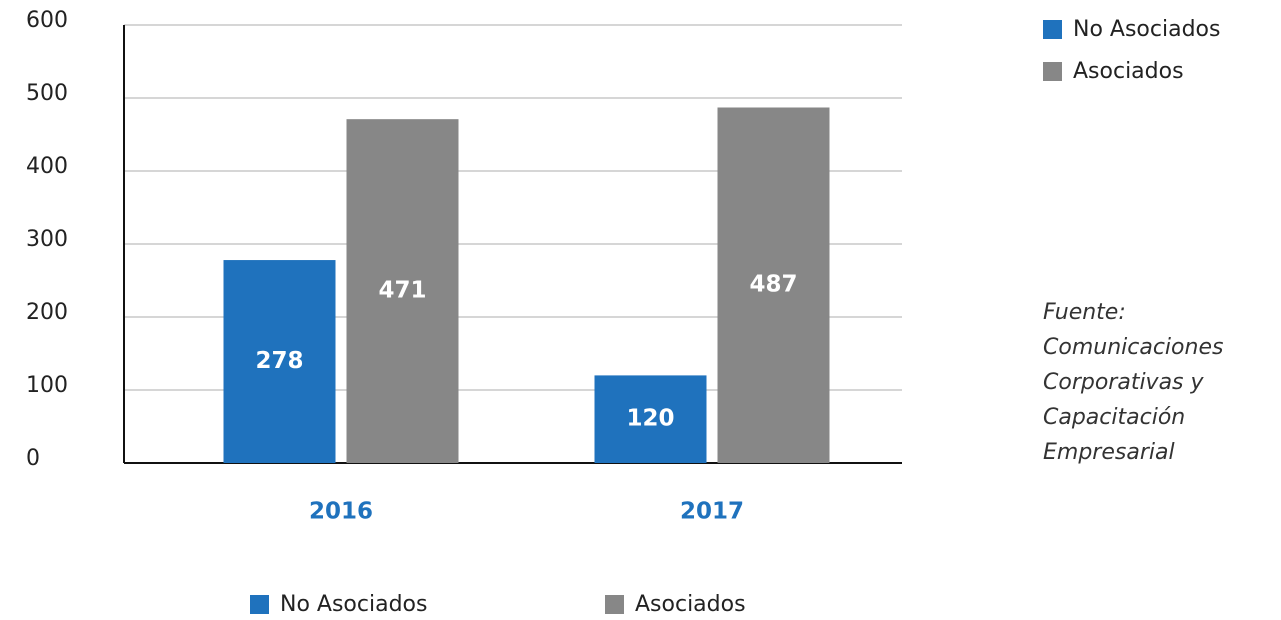 The width and height of the screenshot is (1281, 620). I want to click on value-label: 471, so click(402, 291).